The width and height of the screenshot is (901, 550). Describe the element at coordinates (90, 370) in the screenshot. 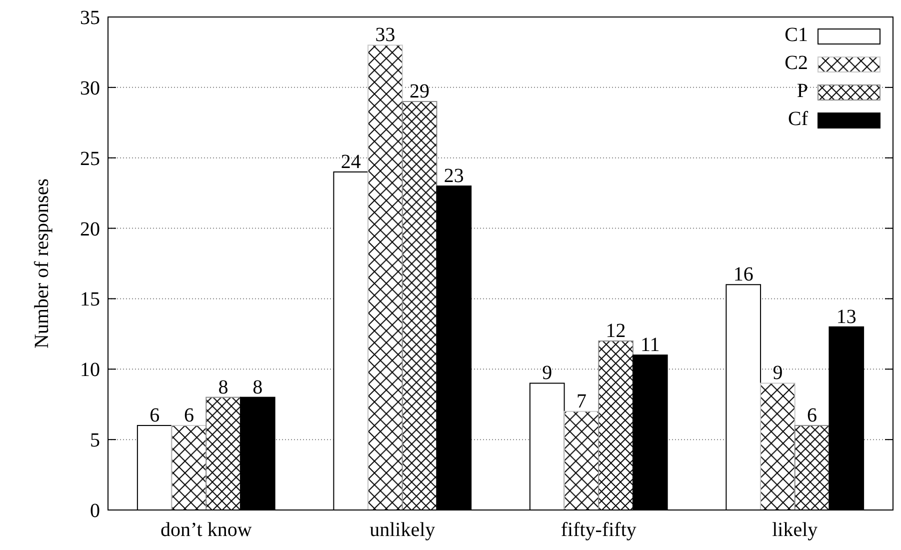

I see `y-tick-label: 10` at that location.